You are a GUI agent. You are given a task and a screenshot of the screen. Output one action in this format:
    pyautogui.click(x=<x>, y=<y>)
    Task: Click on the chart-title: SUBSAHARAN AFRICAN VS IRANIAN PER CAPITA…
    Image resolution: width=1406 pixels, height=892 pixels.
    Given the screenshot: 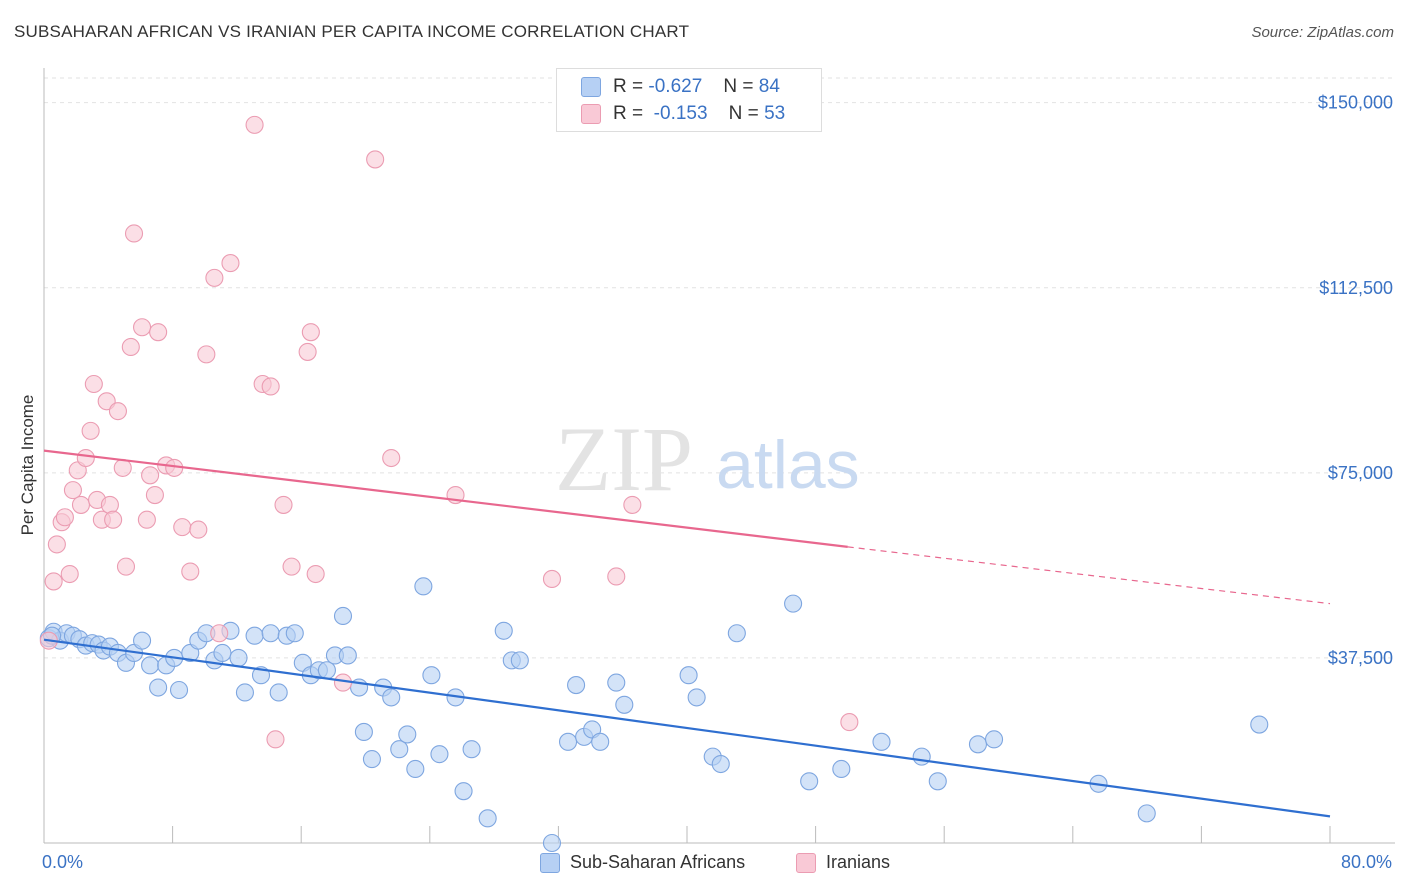 What is the action you would take?
    pyautogui.click(x=352, y=31)
    